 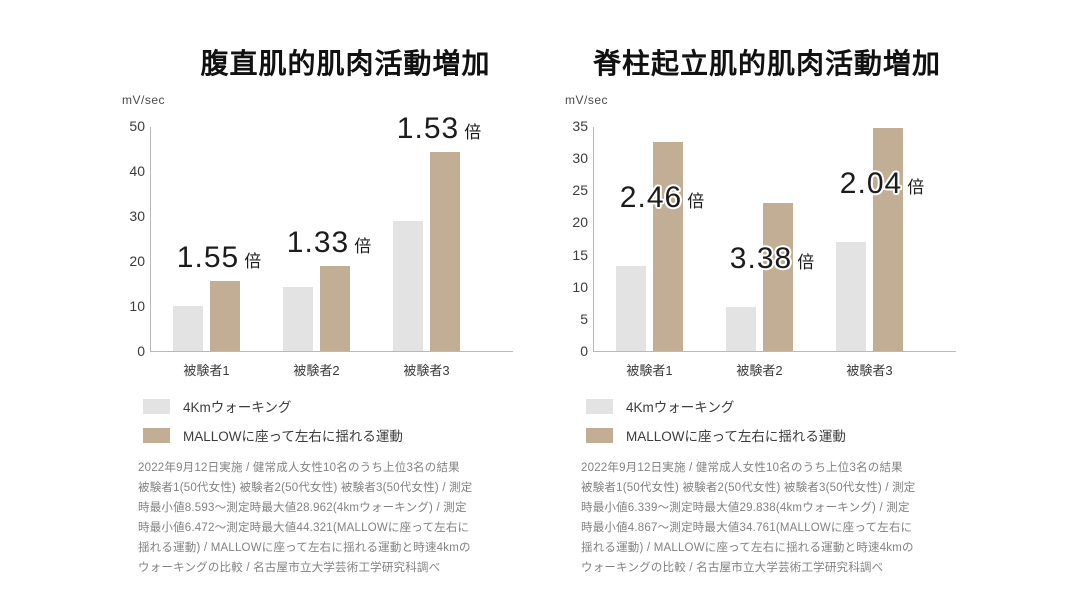 I want to click on ratio-label: 2.46 倍, so click(x=662, y=198).